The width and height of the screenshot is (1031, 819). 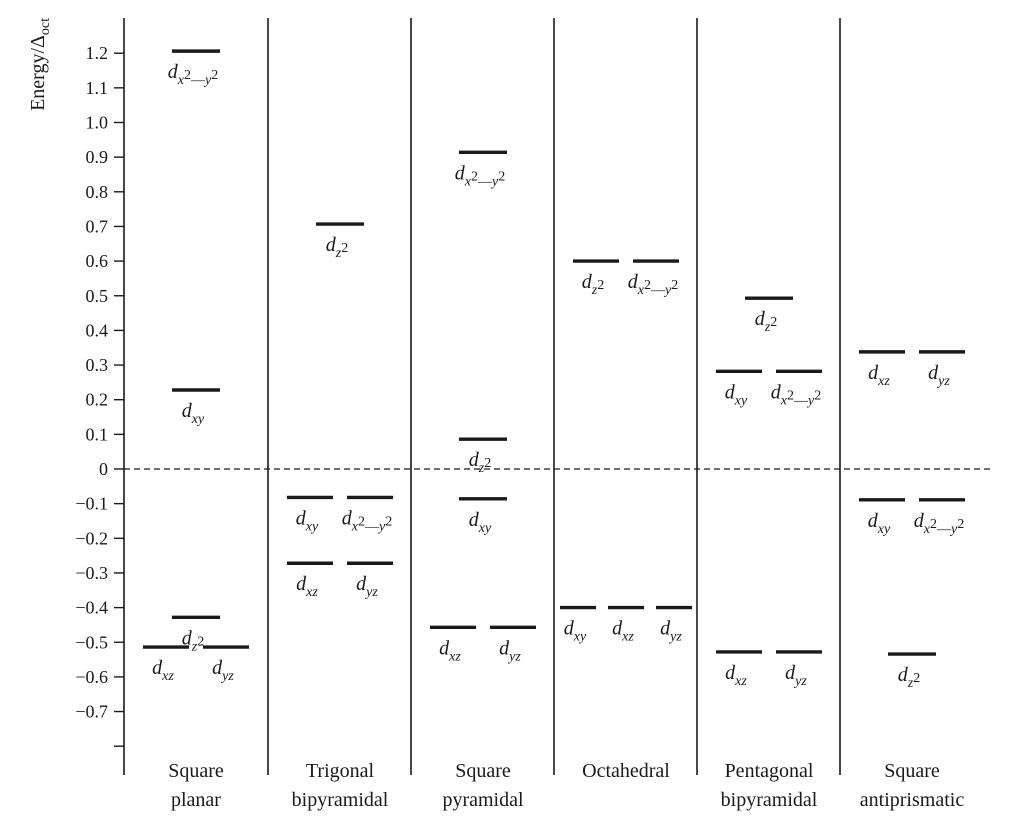 What do you see at coordinates (196, 800) in the screenshot?
I see `column-label: planar` at bounding box center [196, 800].